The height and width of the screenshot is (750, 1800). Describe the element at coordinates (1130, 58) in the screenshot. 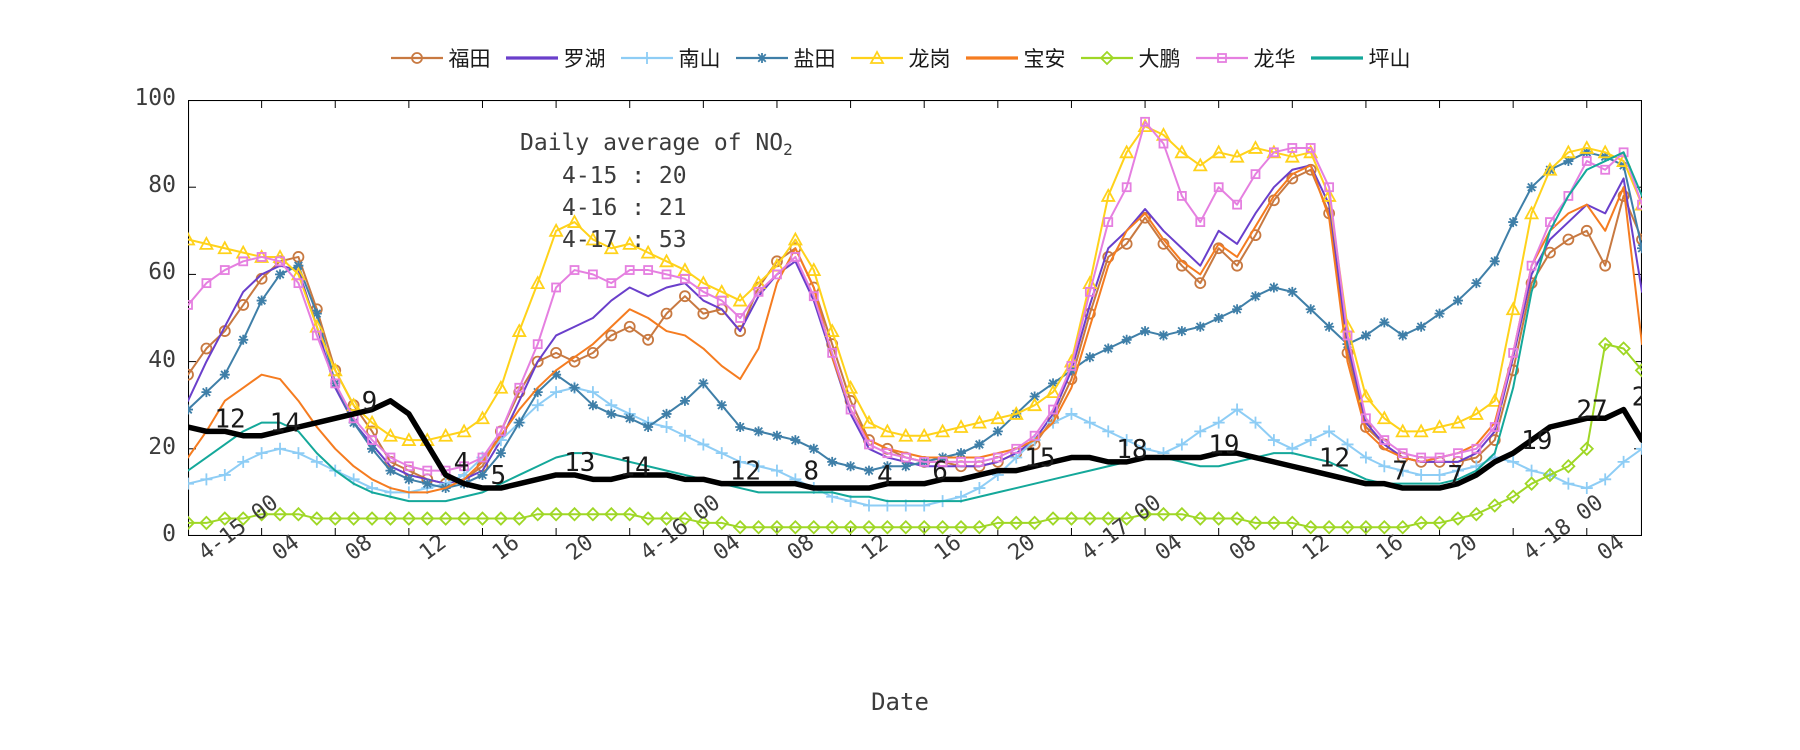

I see `legend-item-6: 大鹏` at that location.